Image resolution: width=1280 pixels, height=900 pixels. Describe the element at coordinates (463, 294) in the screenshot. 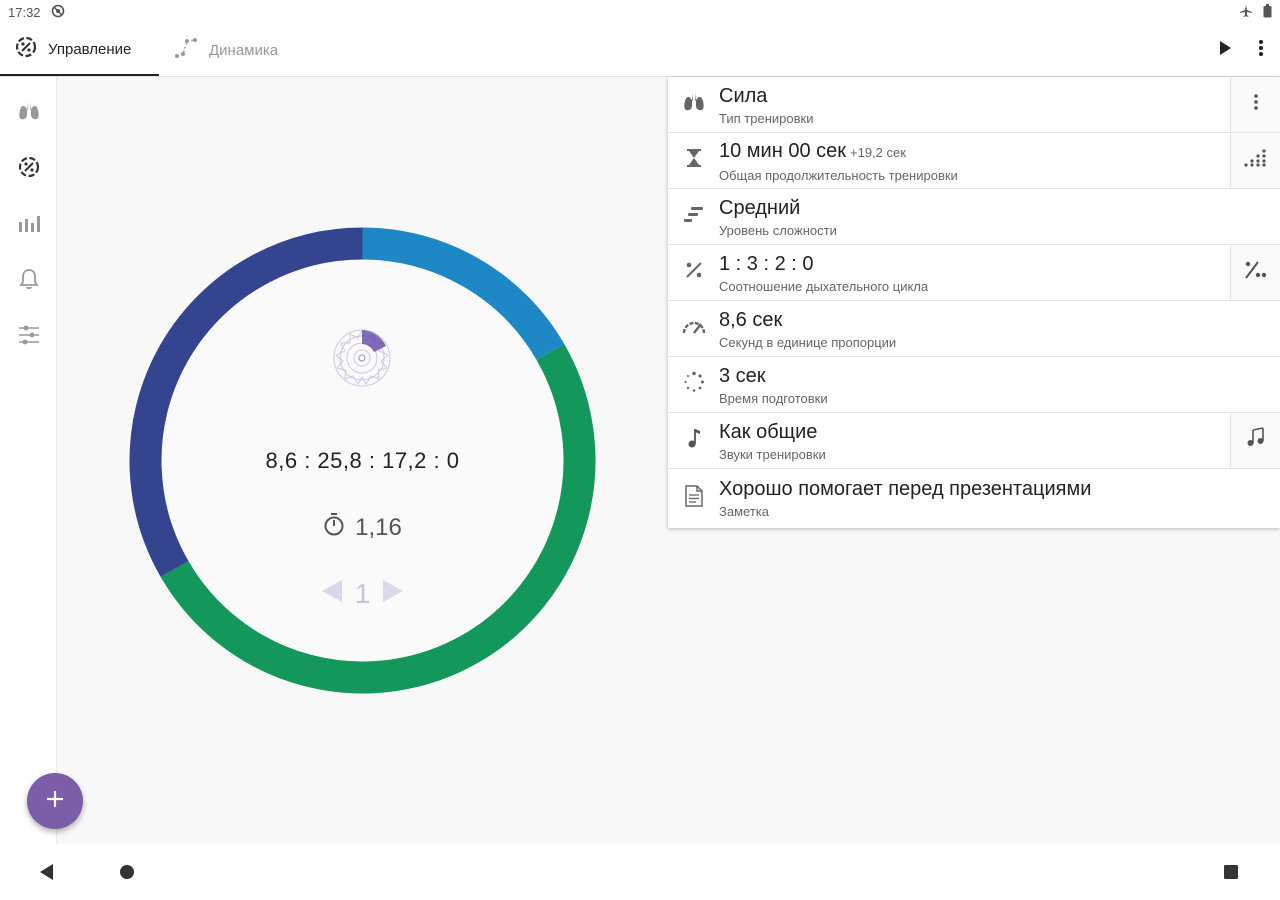

I see `ring-segment-inhale` at that location.